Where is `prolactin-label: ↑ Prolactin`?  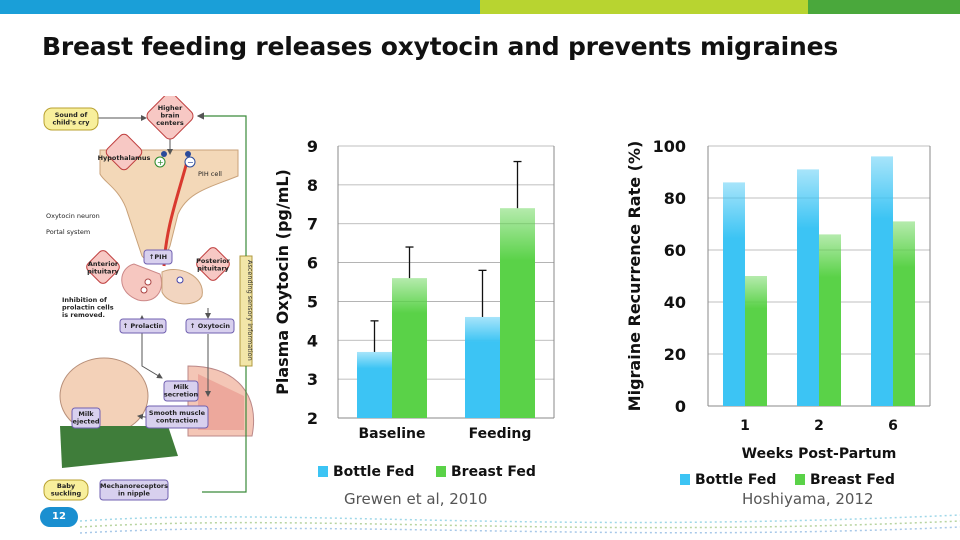
prolactin-label: ↑ Prolactin is located at coordinates (143, 326).